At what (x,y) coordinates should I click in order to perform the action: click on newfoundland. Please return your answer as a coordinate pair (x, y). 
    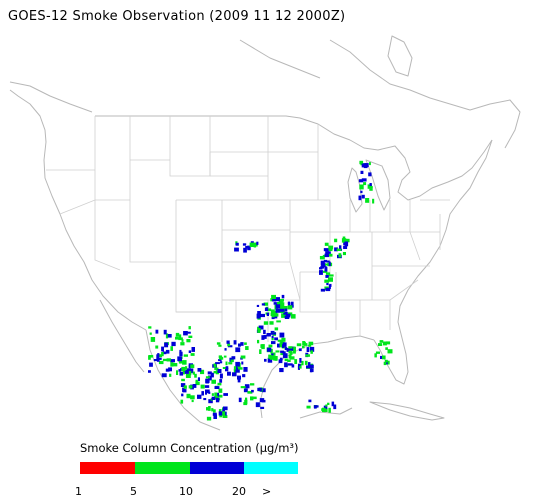
    Looking at the image, I should click on (400, 56).